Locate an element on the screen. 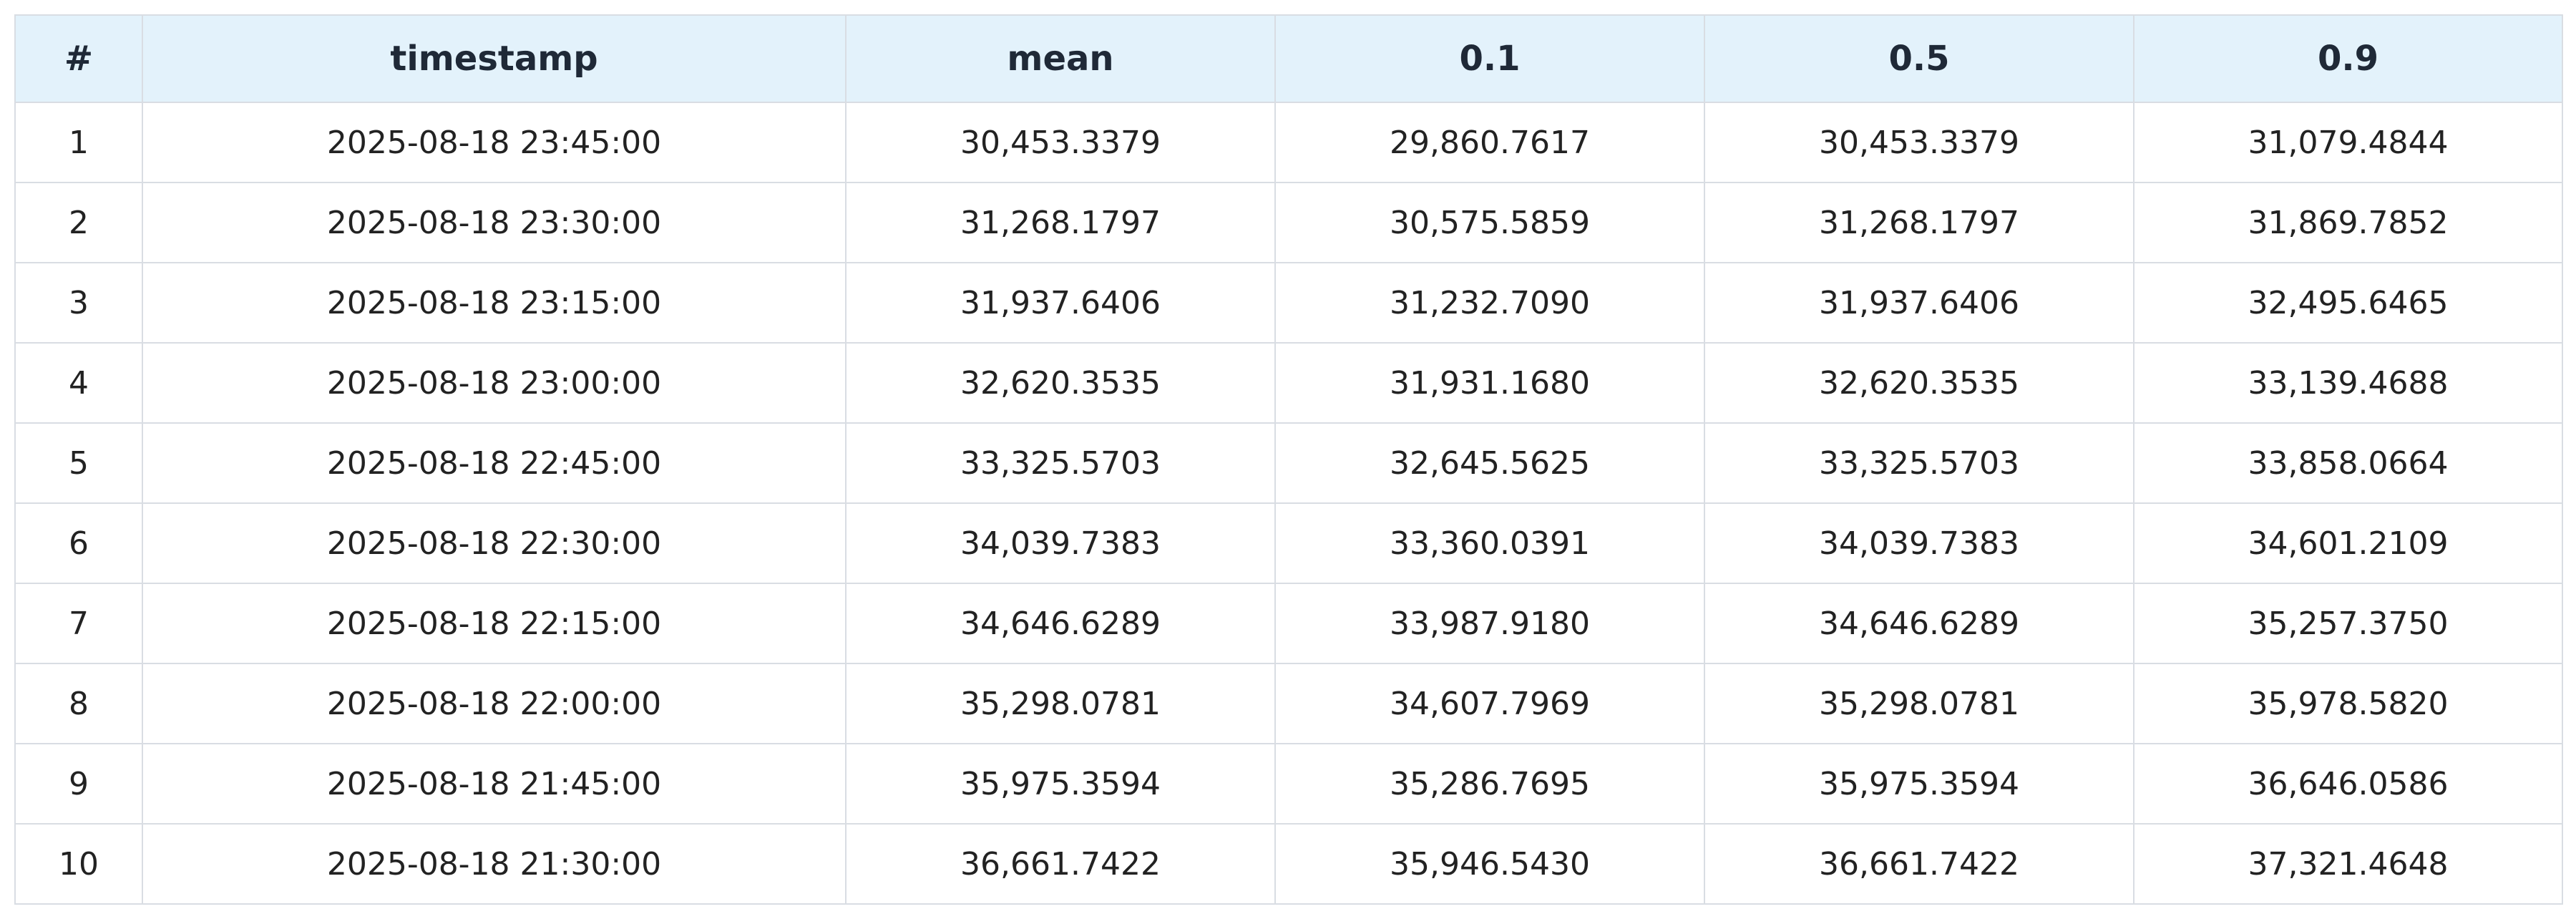 This screenshot has height=919, width=2576. header-row: # timestamp mean 0.1 0.5 0.9 is located at coordinates (1288, 58).